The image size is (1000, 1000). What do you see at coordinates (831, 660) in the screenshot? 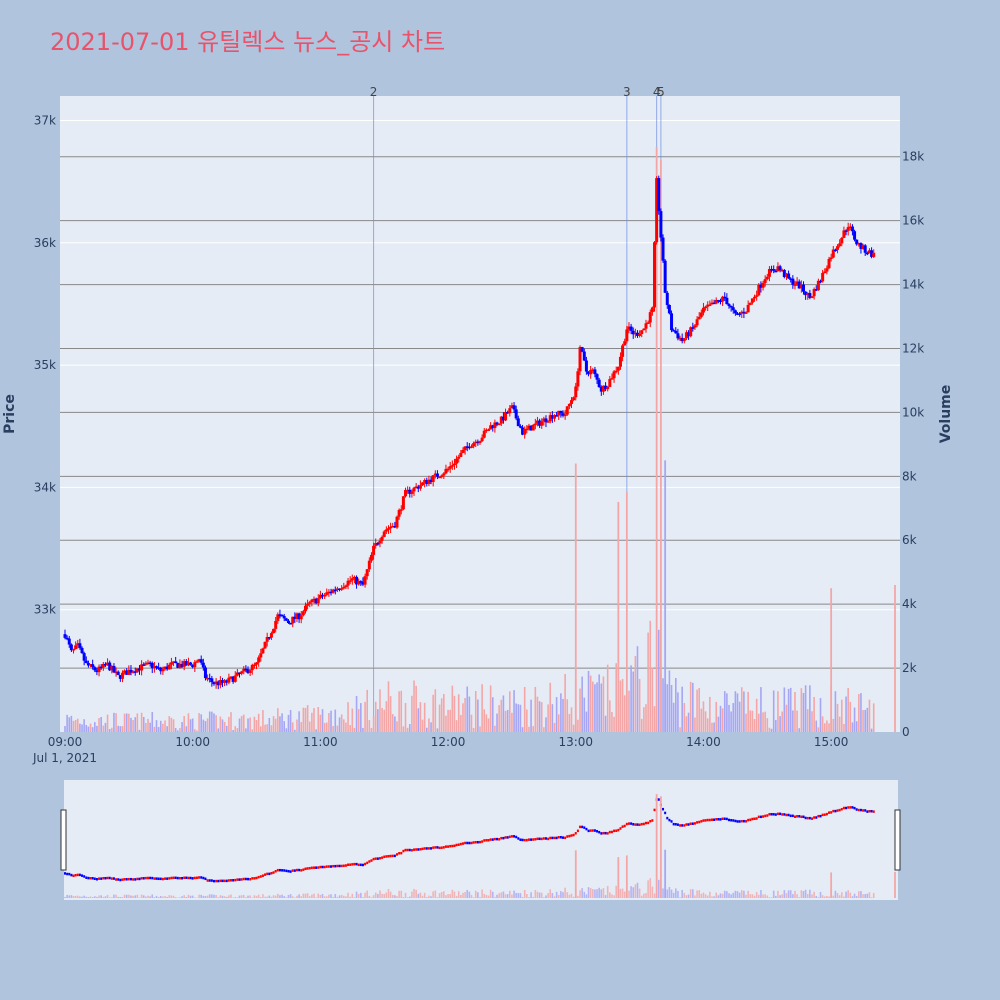
I see `volume-spike-bar` at bounding box center [831, 660].